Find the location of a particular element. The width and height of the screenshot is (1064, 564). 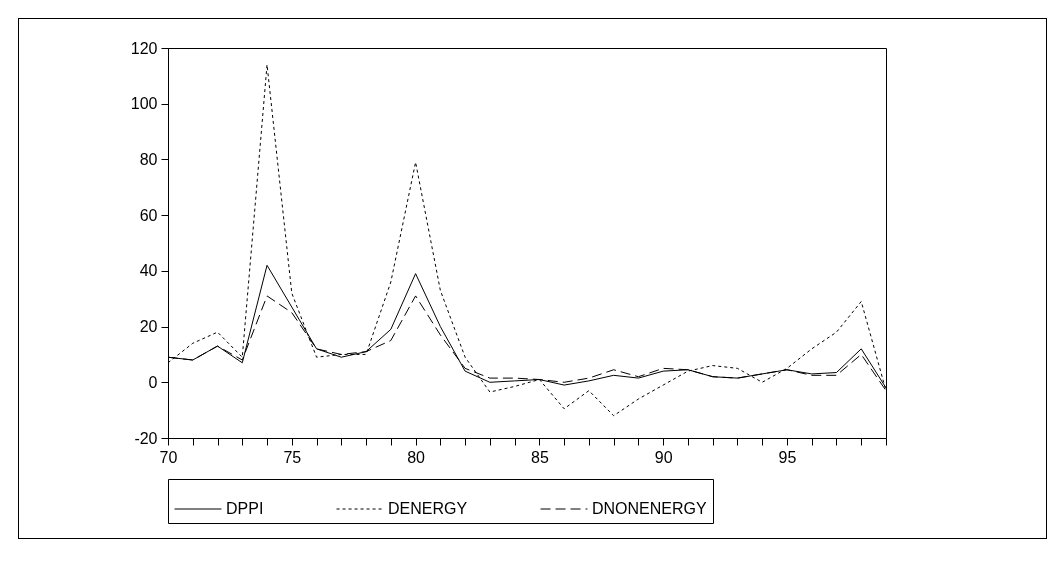

y-tick-label: 20 is located at coordinates (148, 327).